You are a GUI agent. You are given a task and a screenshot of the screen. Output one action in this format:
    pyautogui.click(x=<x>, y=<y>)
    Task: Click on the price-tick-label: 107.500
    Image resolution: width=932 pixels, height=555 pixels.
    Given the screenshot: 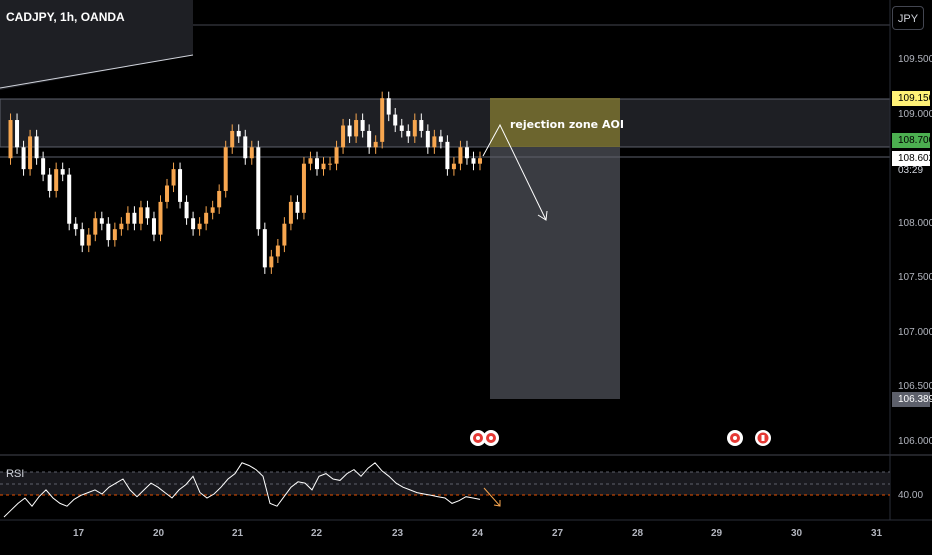 What is the action you would take?
    pyautogui.click(x=915, y=278)
    